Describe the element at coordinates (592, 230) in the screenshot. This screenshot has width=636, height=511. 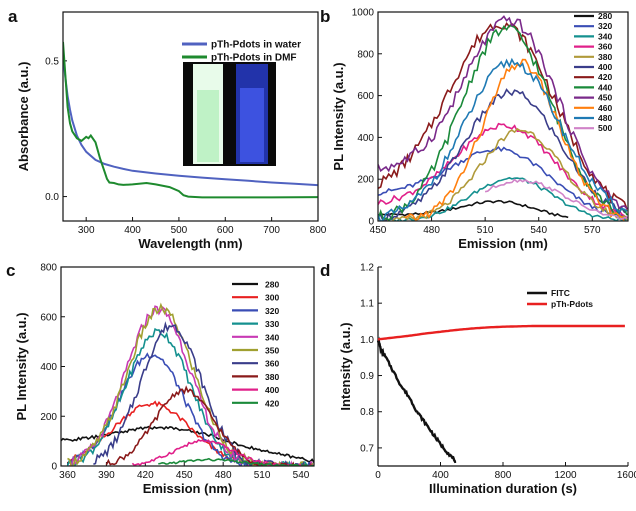
I see `x-tick-label: 570` at that location.